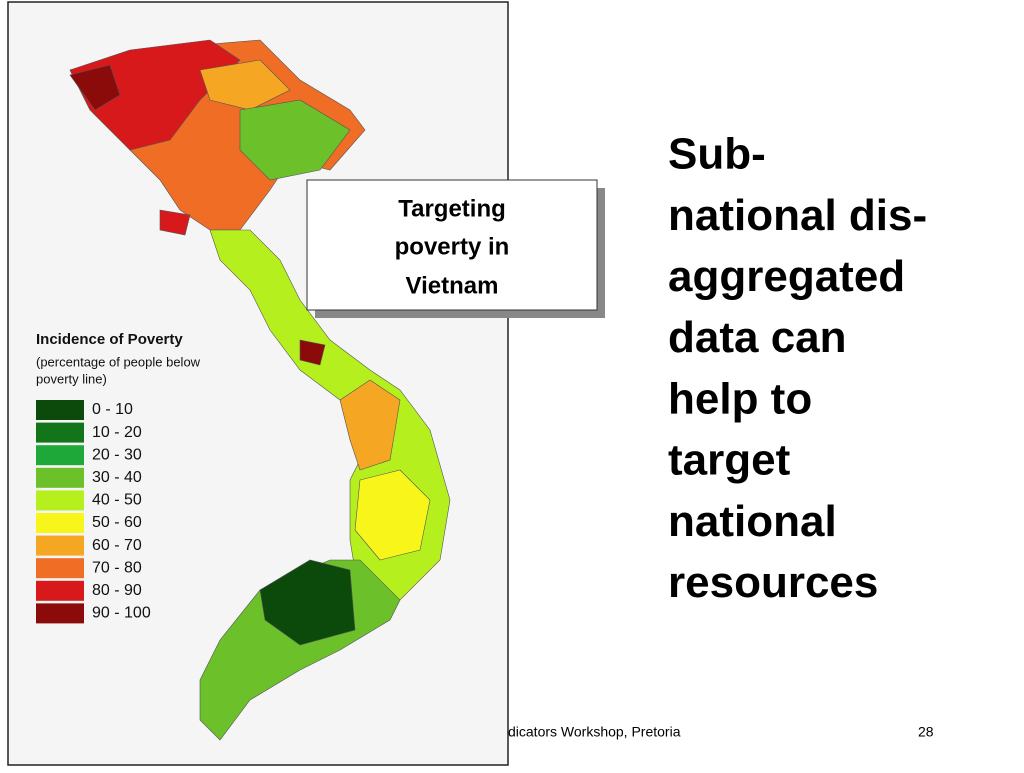  What do you see at coordinates (392, 515) in the screenshot?
I see `highland-south` at bounding box center [392, 515].